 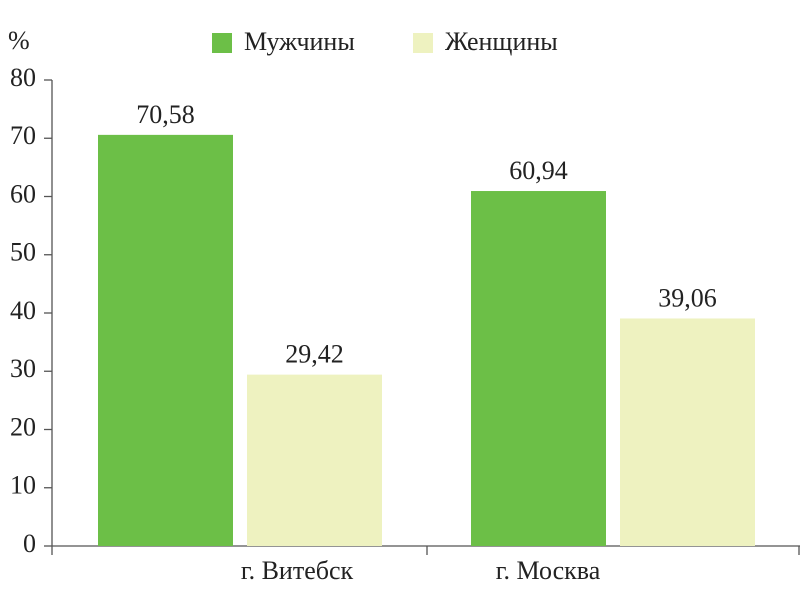 What do you see at coordinates (548, 570) in the screenshot?
I see `x-tick-label: г. Москва` at bounding box center [548, 570].